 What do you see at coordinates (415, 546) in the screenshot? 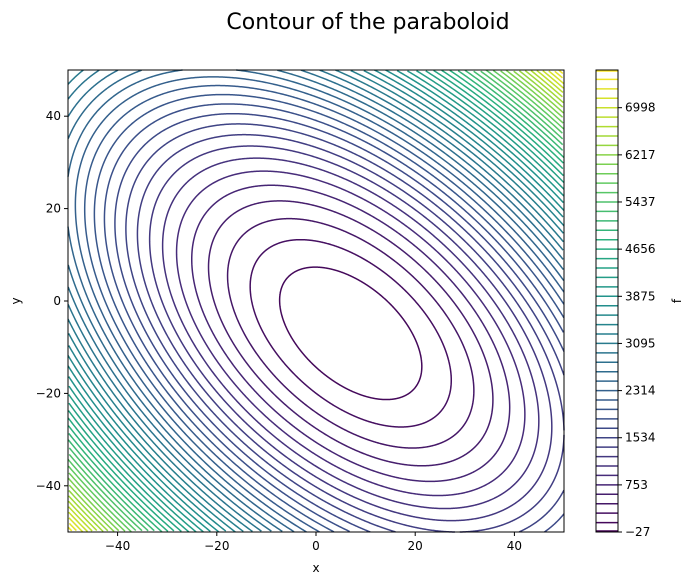
I see `x-tick-label: 20` at bounding box center [415, 546].